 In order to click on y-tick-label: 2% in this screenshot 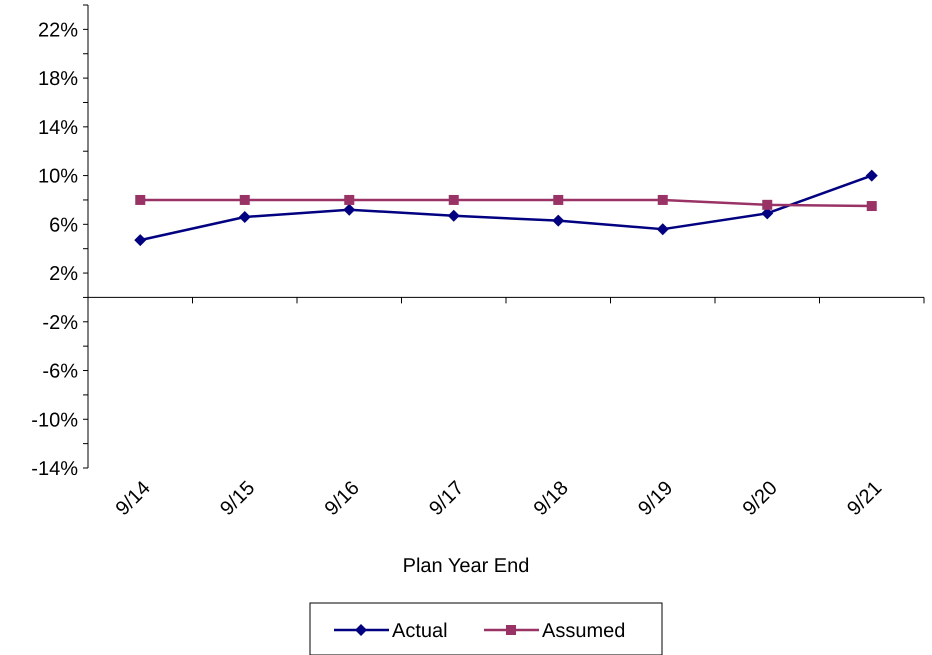, I will do `click(63, 274)`.